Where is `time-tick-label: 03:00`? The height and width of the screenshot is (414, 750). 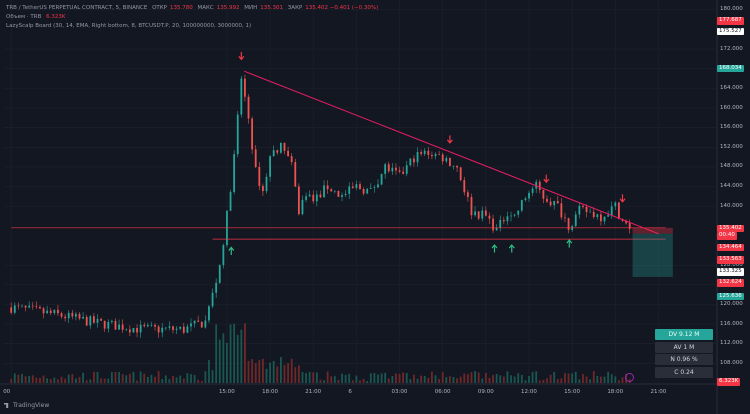 time-tick-label: 03:00 is located at coordinates (399, 392).